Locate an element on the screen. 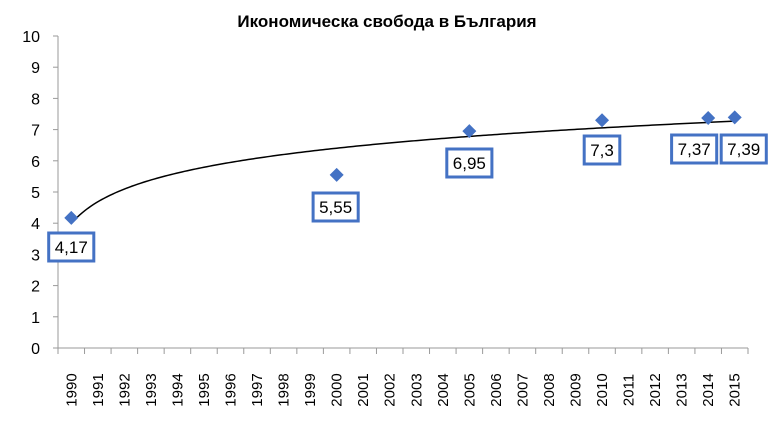  data-label: 7,37 is located at coordinates (694, 149).